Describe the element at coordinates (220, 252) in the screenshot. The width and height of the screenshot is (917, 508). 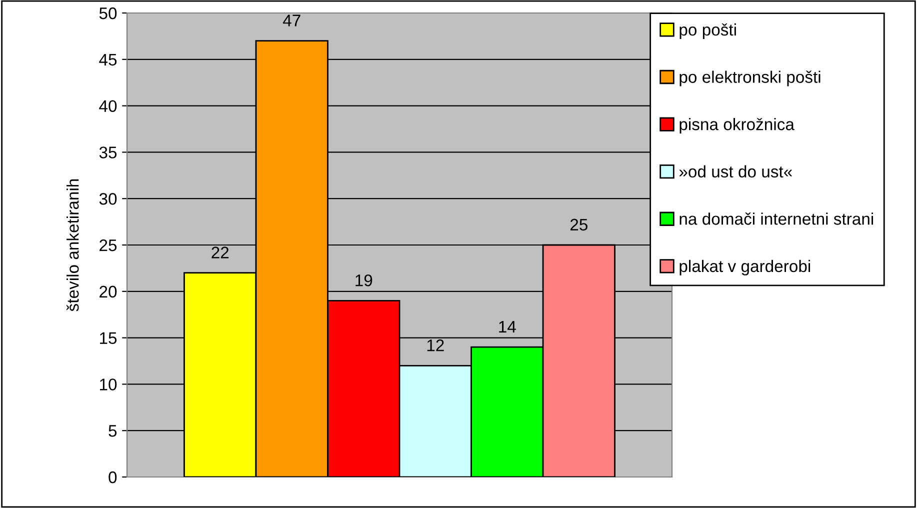
I see `data-label: 22` at that location.